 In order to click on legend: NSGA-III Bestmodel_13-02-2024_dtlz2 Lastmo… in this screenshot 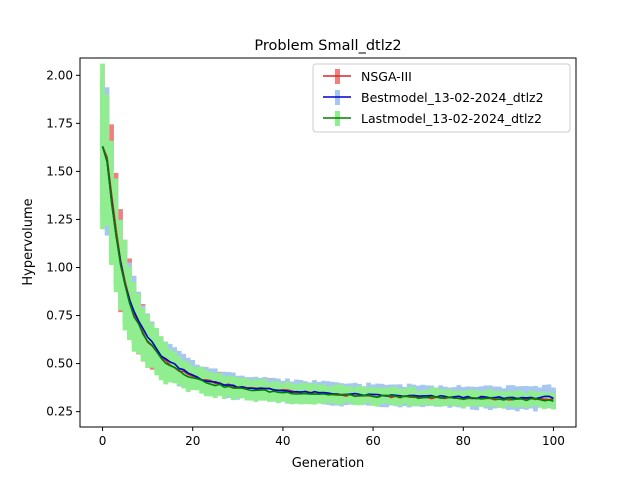, I will do `click(441, 98)`.